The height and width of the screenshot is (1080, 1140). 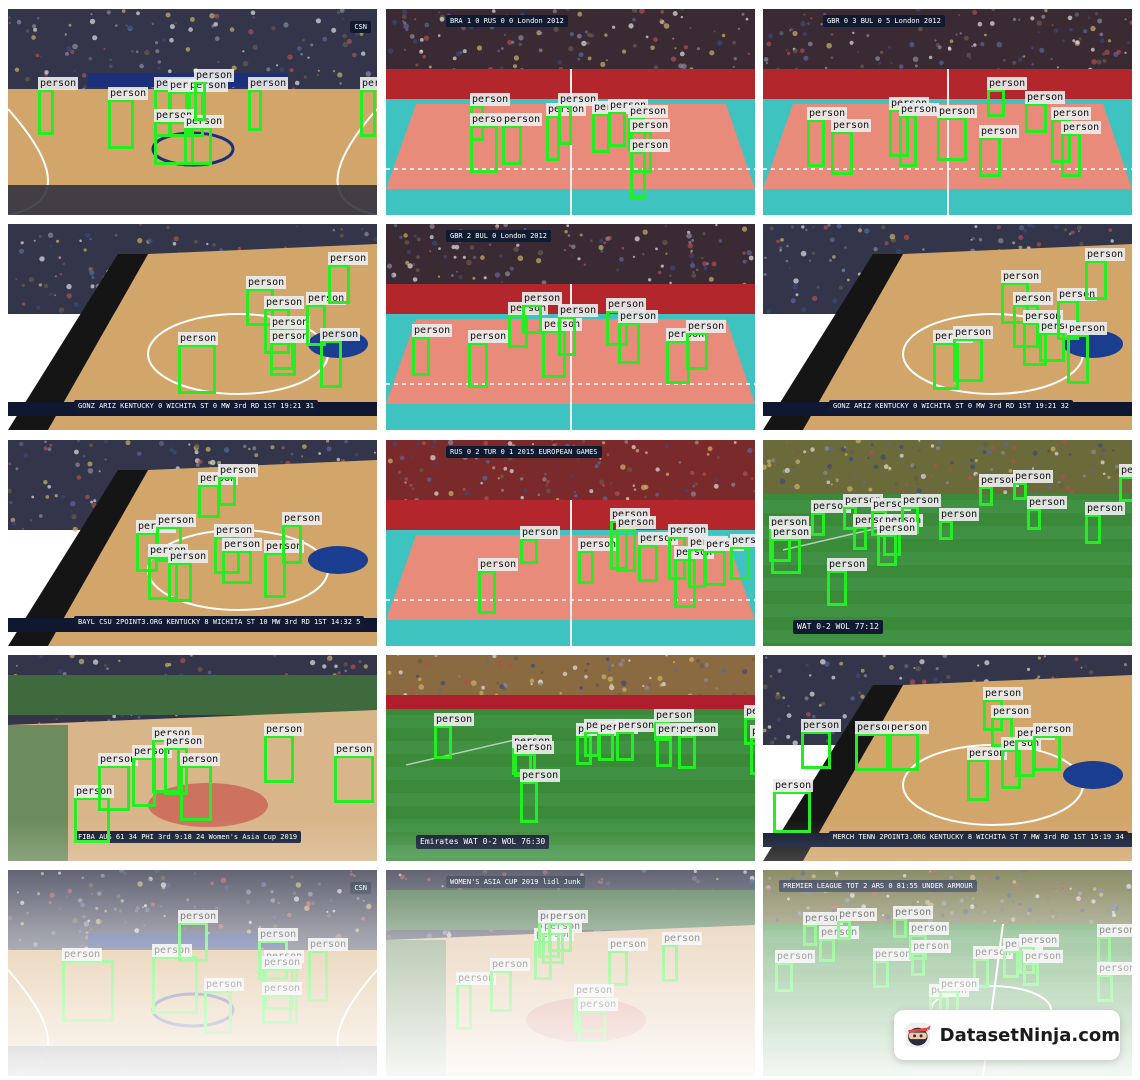 I want to click on broadcast-scoreboard: WAT 0-2 WOL 77:12, so click(x=838, y=627).